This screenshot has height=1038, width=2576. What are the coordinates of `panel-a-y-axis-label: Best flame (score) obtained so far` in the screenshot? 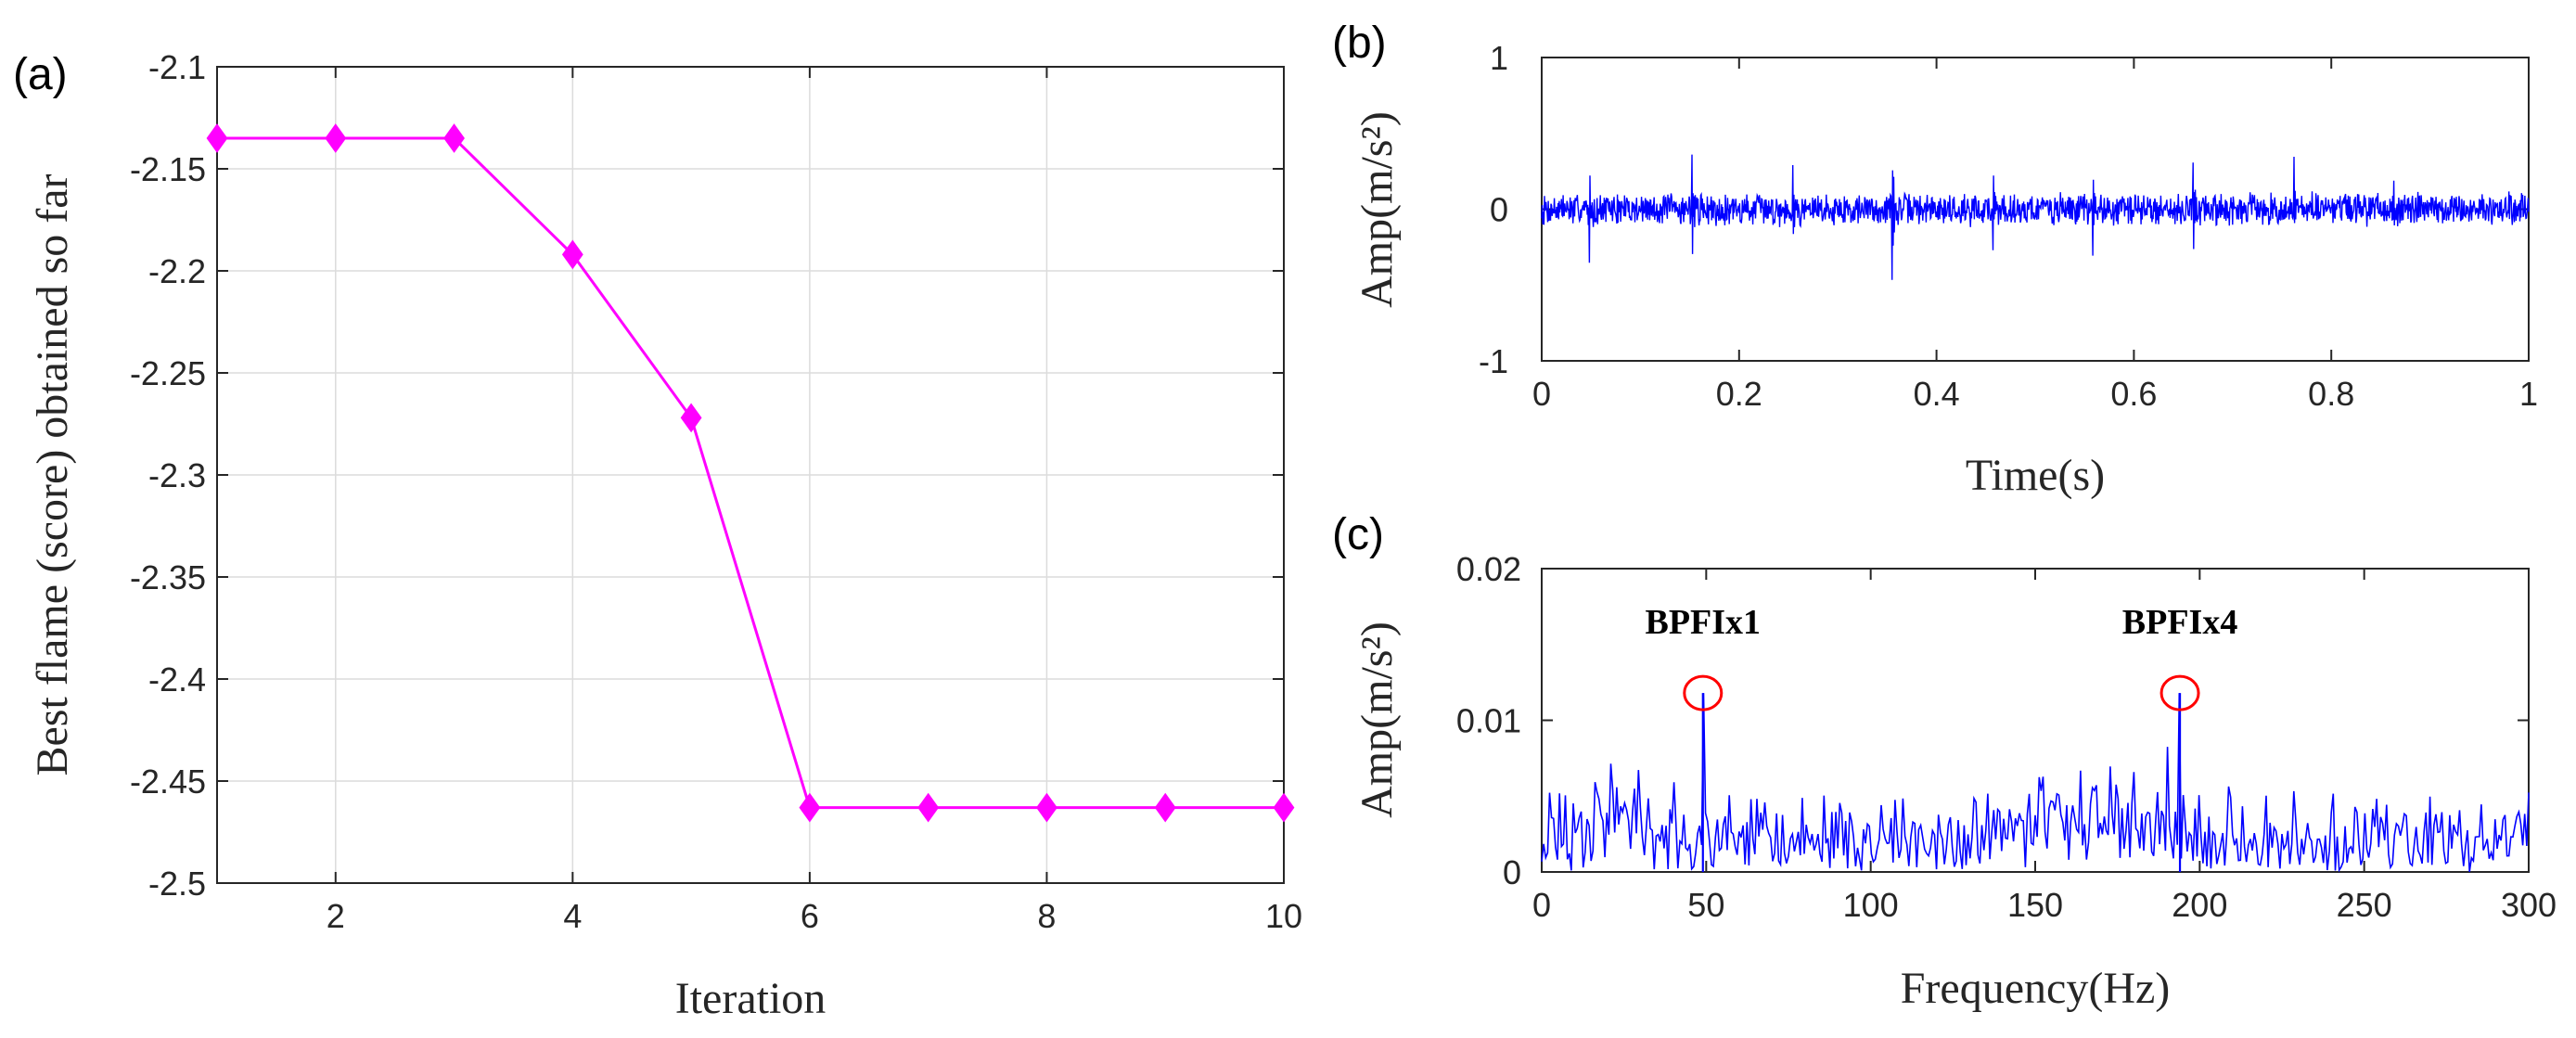 It's located at (52, 474).